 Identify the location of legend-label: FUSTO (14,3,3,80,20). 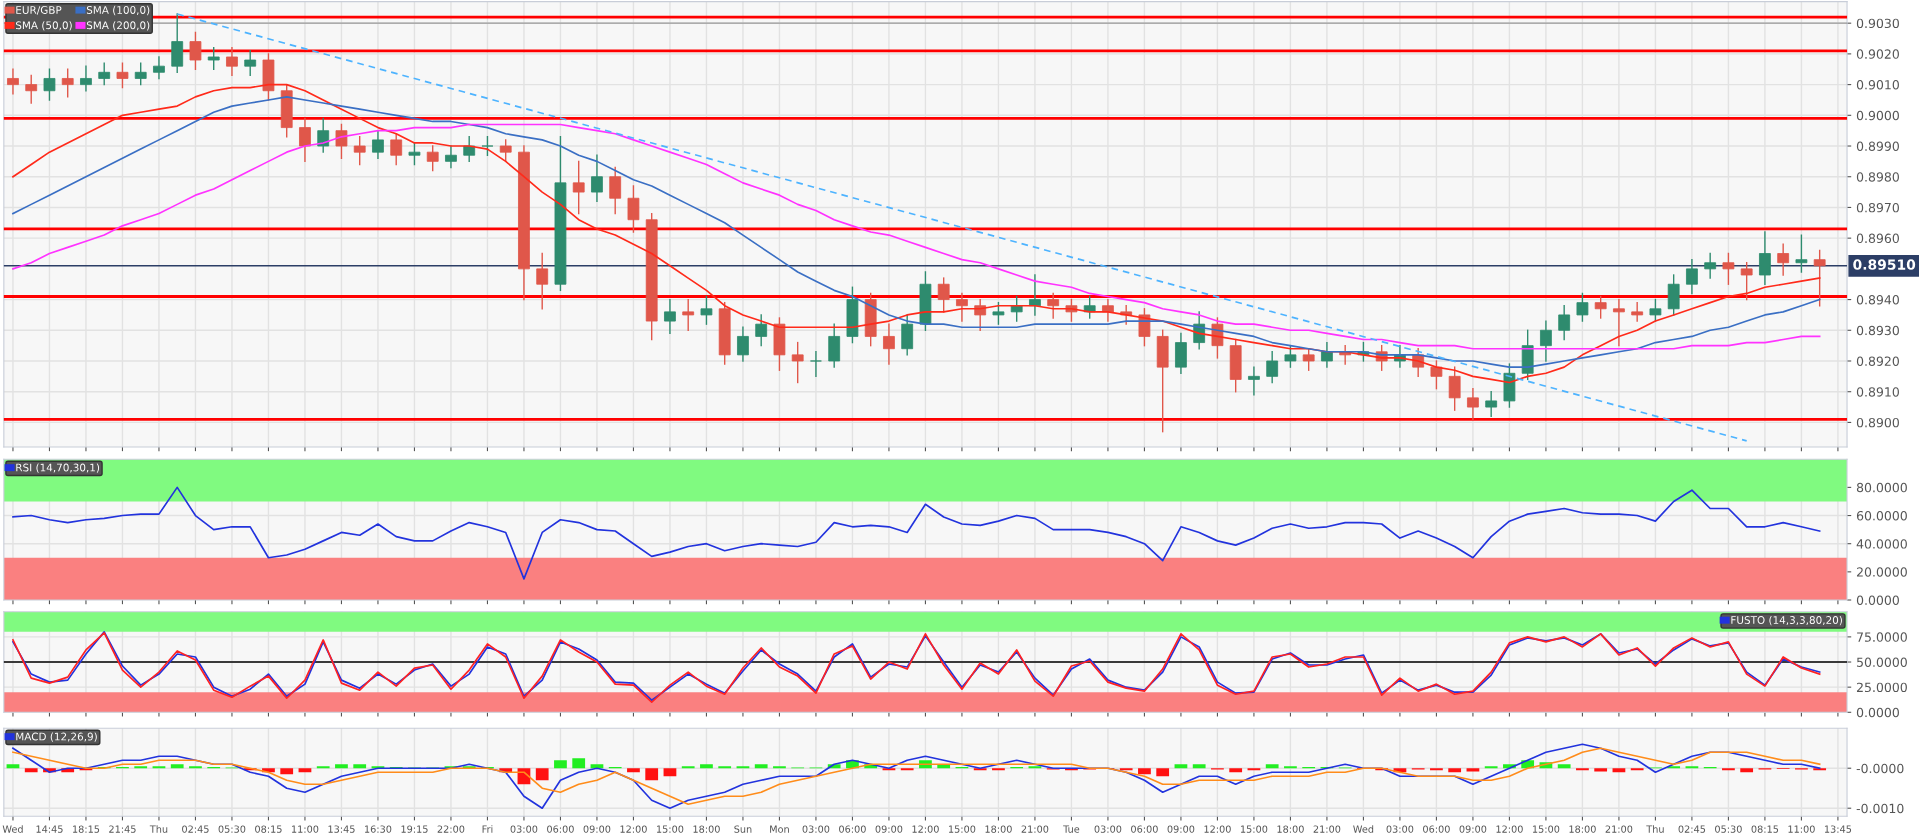
(1786, 620).